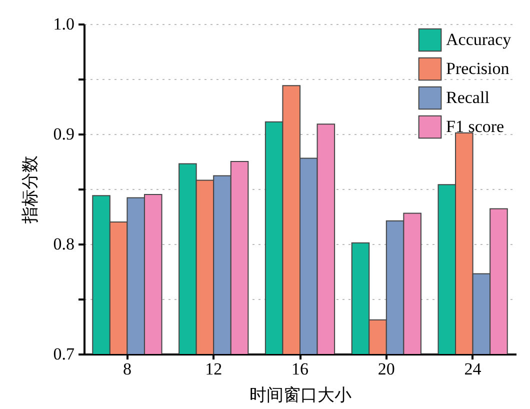  Describe the element at coordinates (475, 126) in the screenshot. I see `legend-label: F1 score` at that location.